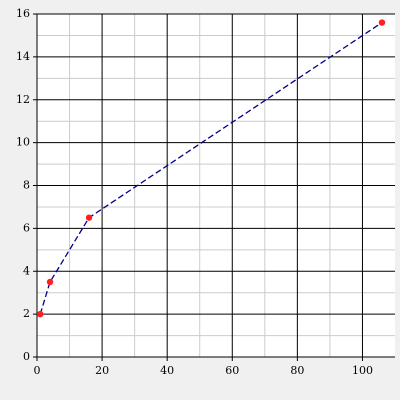  What do you see at coordinates (102, 370) in the screenshot?
I see `x-tick-label: 20` at bounding box center [102, 370].